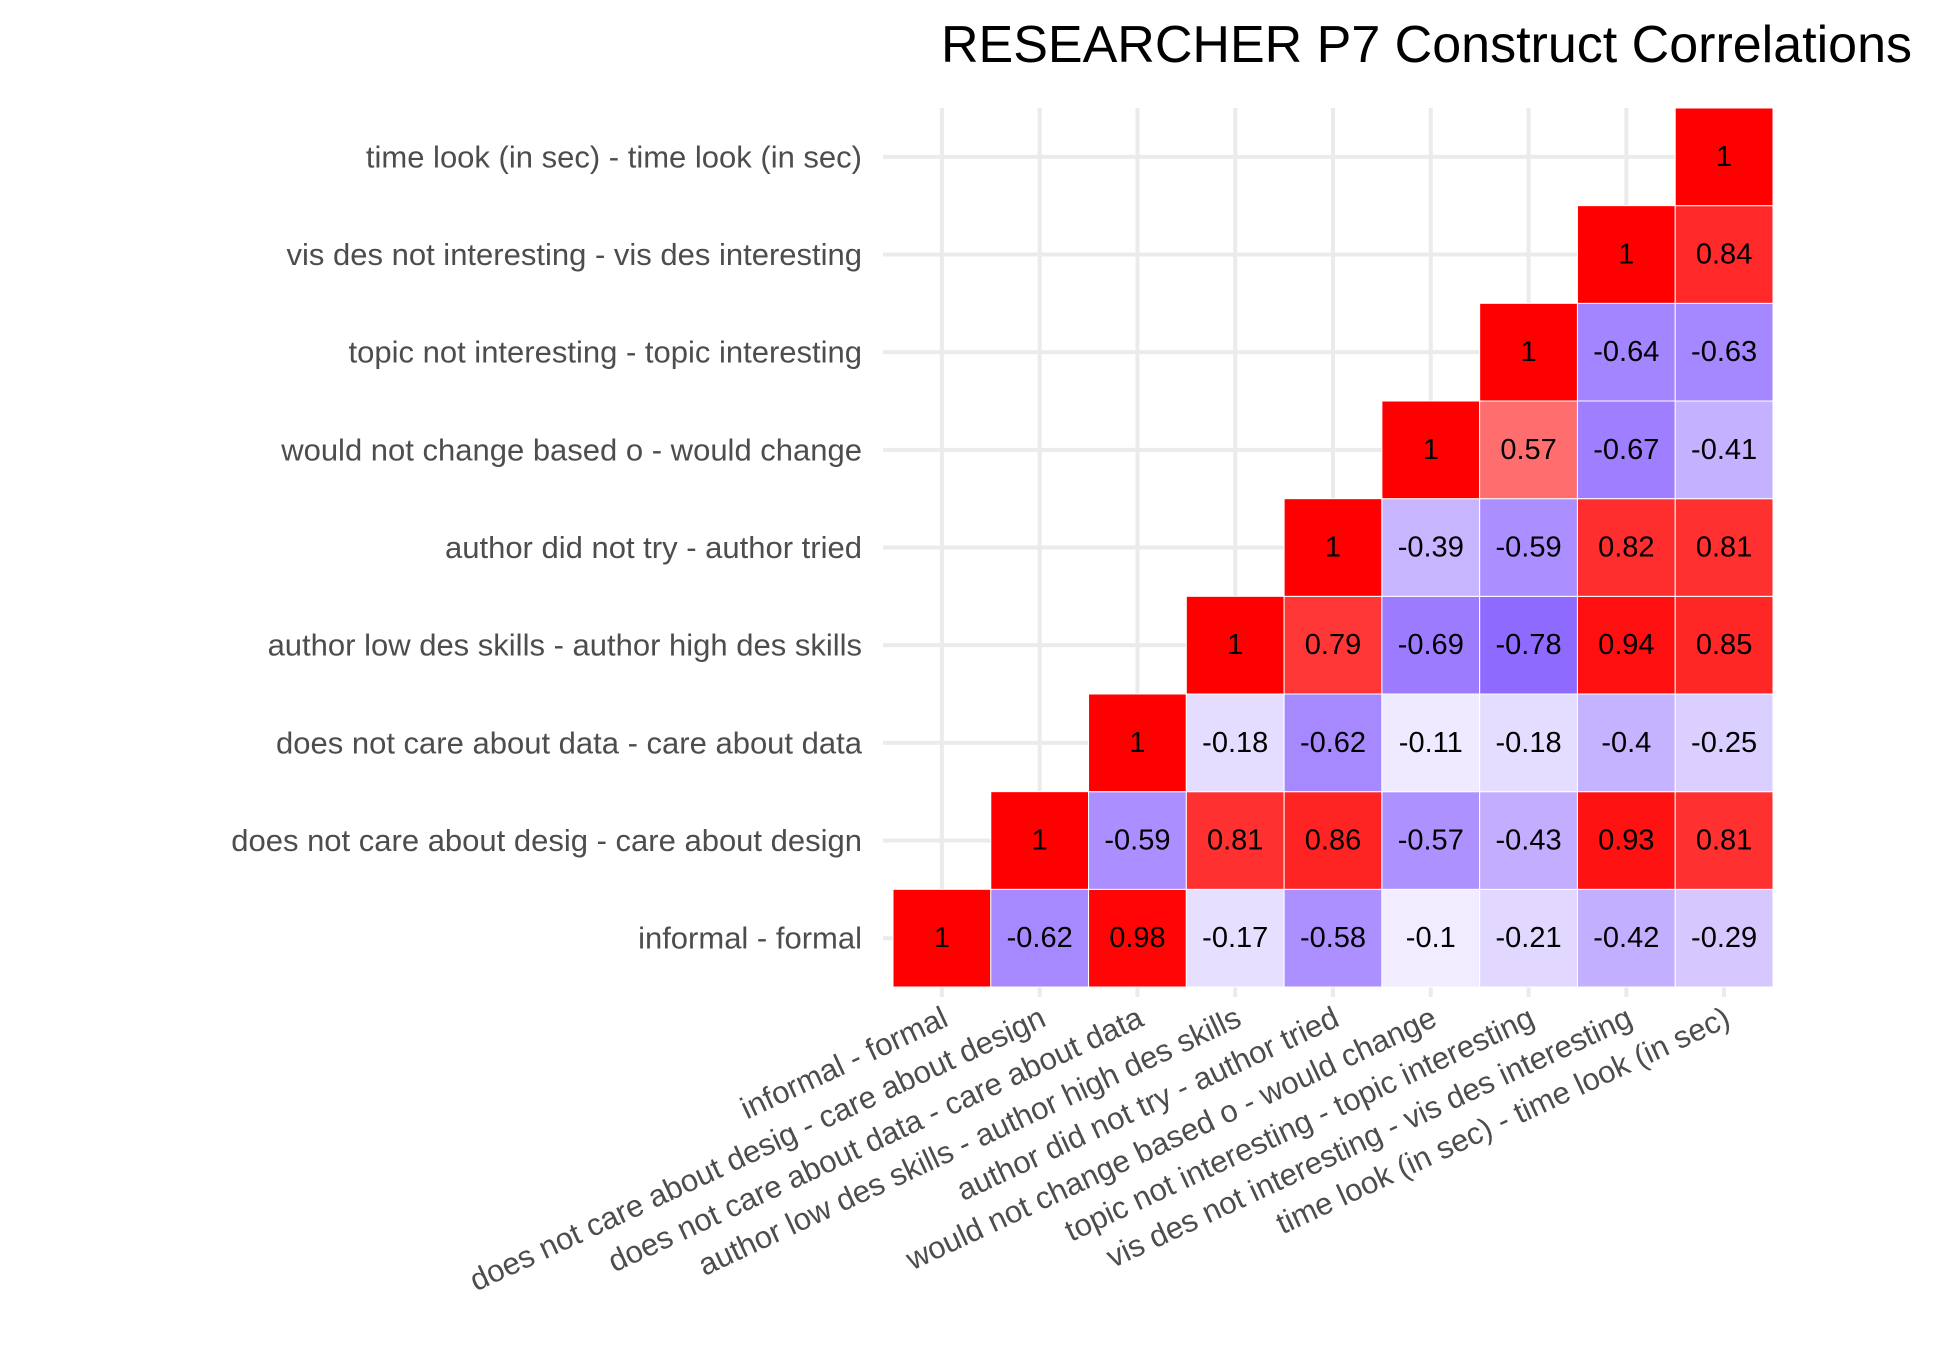  Describe the element at coordinates (1724, 352) in the screenshot. I see `cell-value-label: -0.63` at that location.